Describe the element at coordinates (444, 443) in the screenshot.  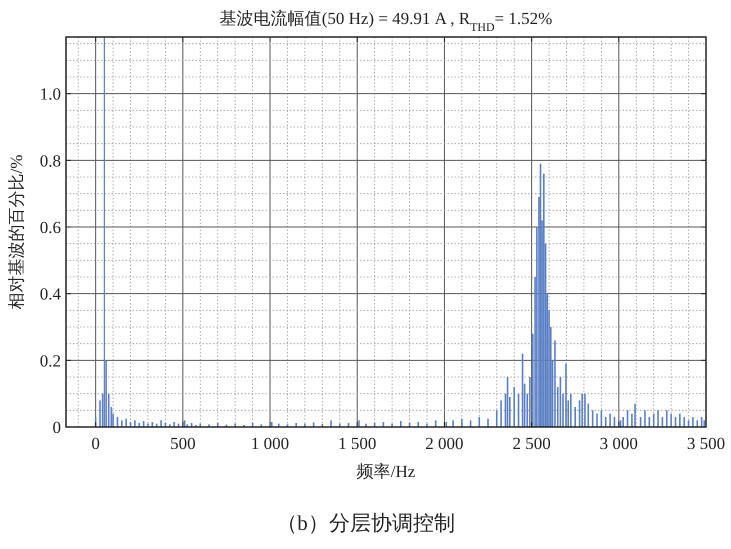
I see `x-tick-label: 2 000` at that location.